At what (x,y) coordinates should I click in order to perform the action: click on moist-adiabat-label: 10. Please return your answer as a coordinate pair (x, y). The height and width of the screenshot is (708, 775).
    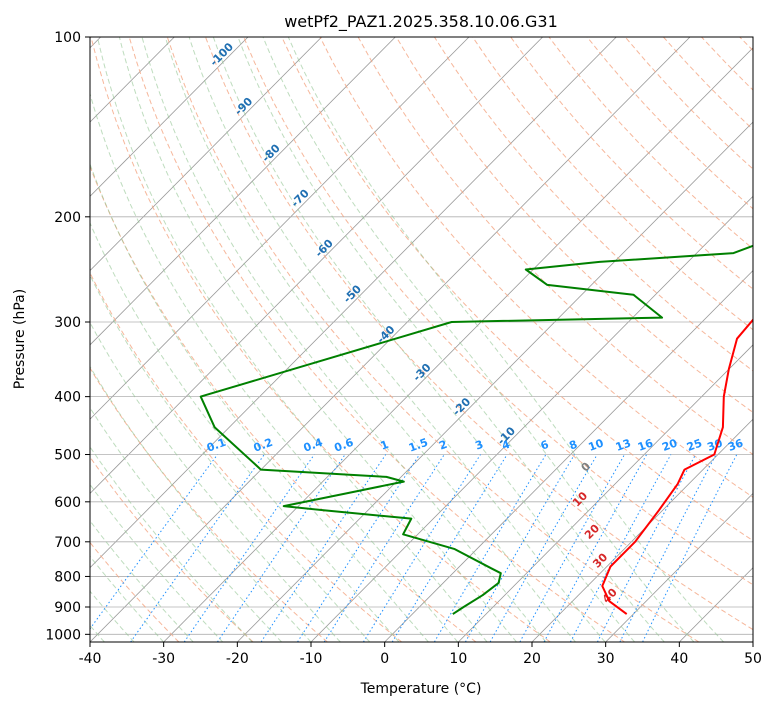
    Looking at the image, I should click on (580, 499).